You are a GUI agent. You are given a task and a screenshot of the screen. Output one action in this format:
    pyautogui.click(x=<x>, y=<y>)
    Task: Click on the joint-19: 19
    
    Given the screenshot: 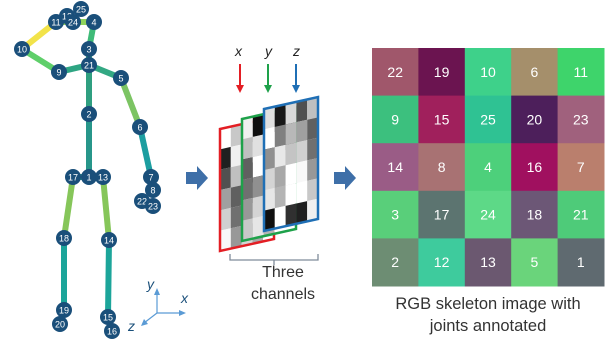 What is the action you would take?
    pyautogui.click(x=64, y=310)
    